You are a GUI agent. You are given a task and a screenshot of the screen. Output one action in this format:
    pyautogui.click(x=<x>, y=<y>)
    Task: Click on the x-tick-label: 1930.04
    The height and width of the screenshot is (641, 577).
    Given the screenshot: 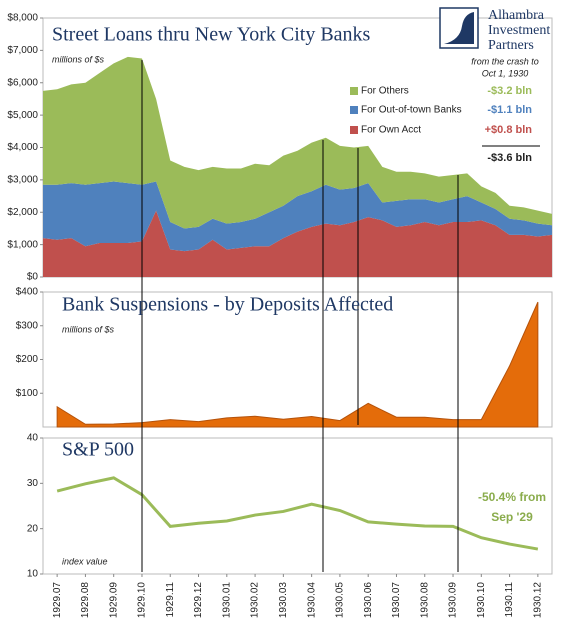 What is the action you would take?
    pyautogui.click(x=311, y=600)
    